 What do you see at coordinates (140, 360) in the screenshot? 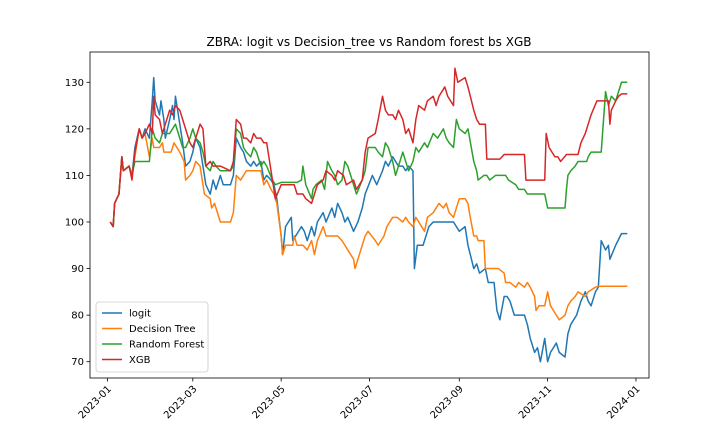
I see `legend-label: XGB` at bounding box center [140, 360].